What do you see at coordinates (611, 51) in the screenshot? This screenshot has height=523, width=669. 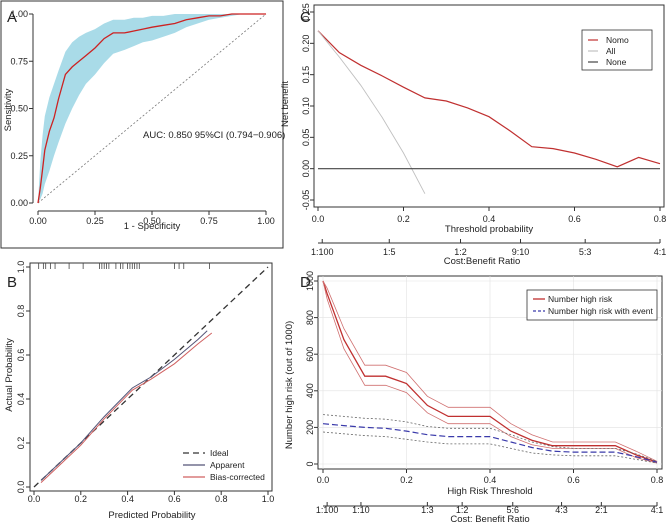 I see `legend-c-label: All` at bounding box center [611, 51].